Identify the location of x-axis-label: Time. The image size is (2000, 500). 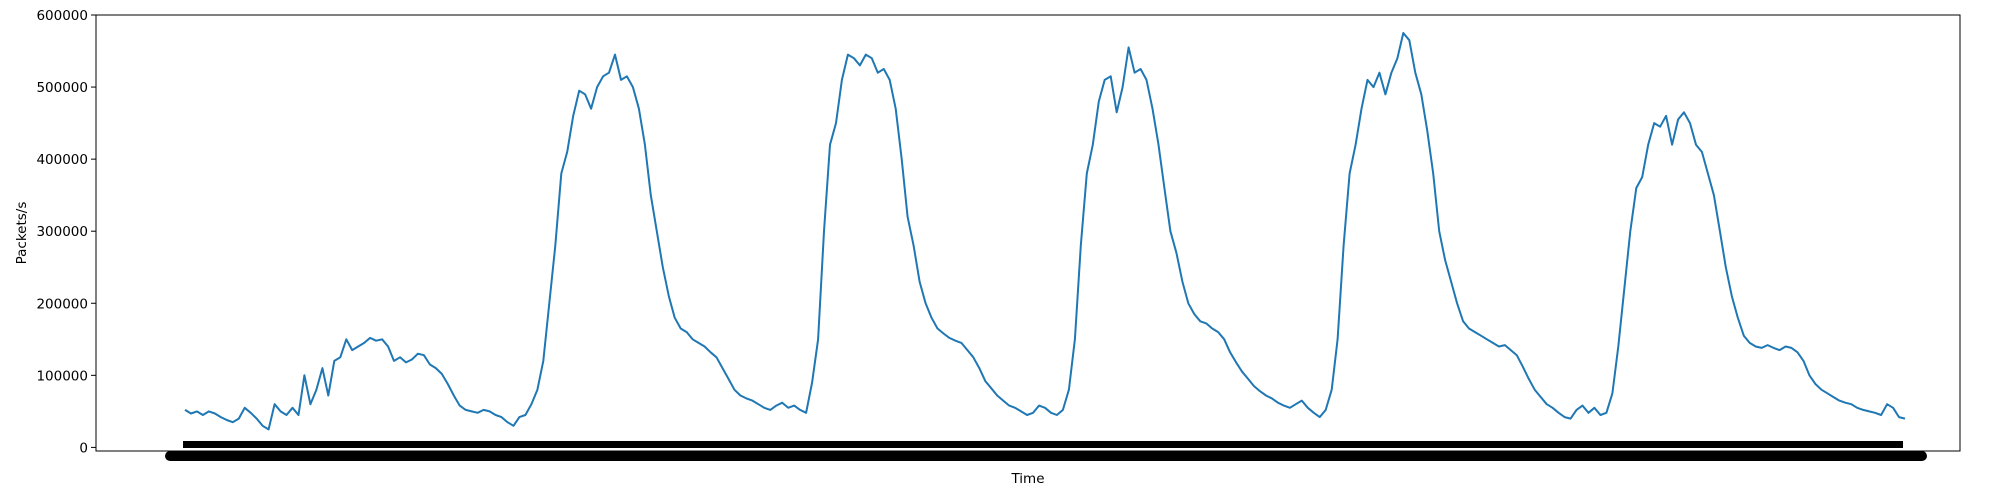
(1027, 479).